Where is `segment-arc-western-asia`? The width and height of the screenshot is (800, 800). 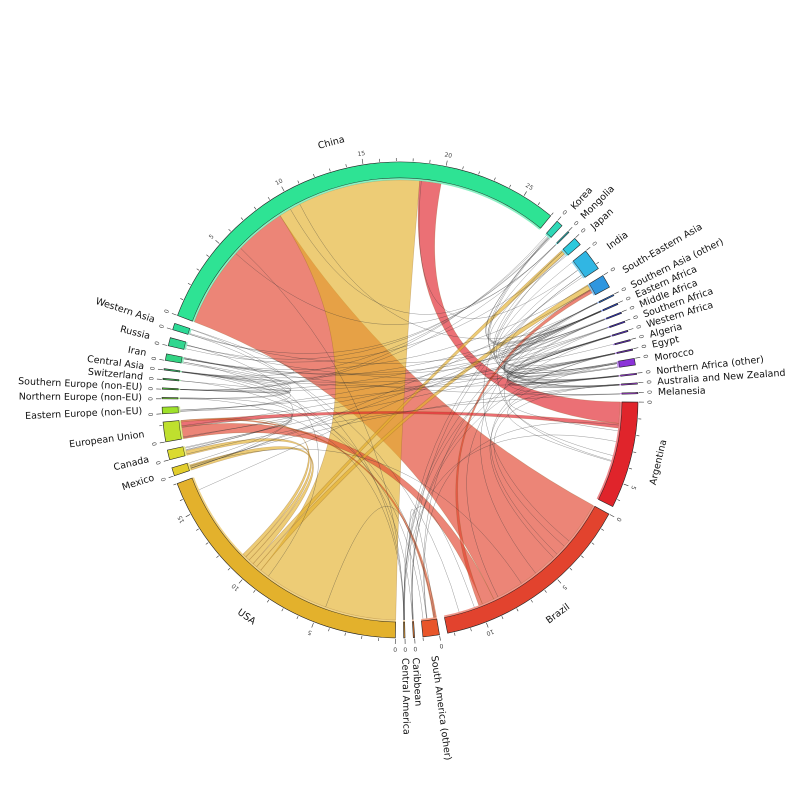 segment-arc-western-asia is located at coordinates (181, 328).